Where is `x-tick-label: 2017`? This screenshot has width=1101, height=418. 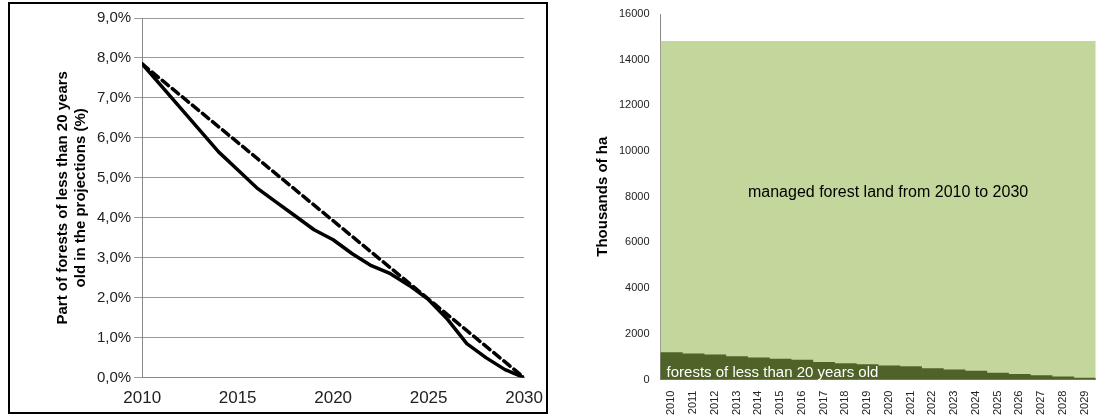
x-tick-label: 2017 is located at coordinates (822, 403).